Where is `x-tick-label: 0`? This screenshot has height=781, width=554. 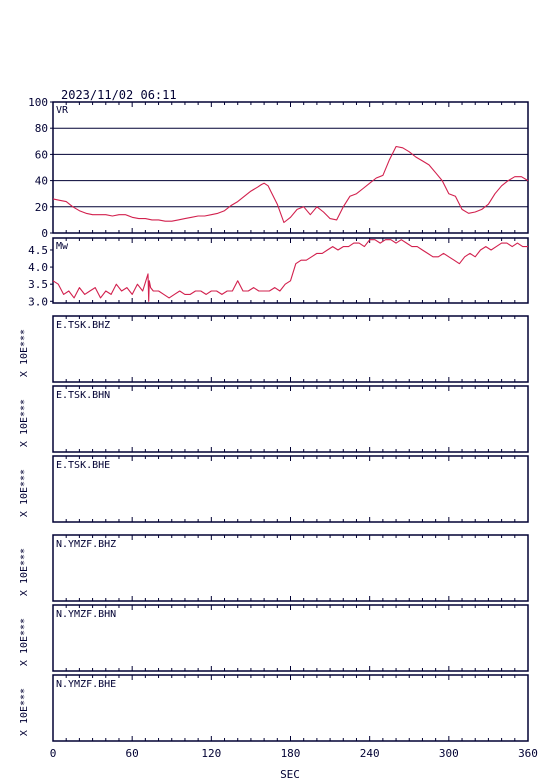 x-tick-label: 0 is located at coordinates (53, 753).